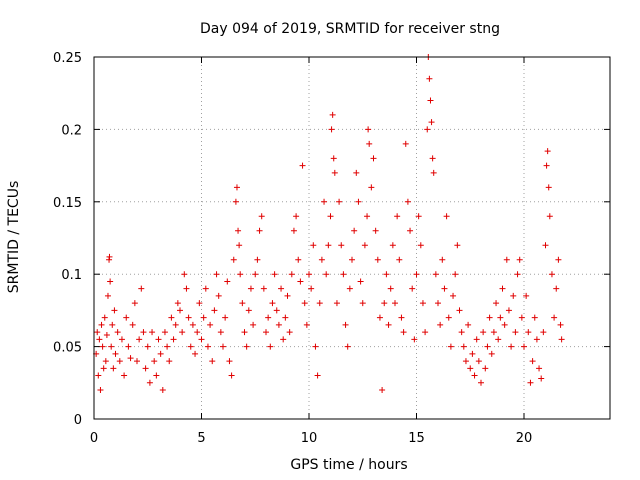 The image size is (640, 480). What do you see at coordinates (67, 58) in the screenshot?
I see `y-tick-label: 0.25` at bounding box center [67, 58].